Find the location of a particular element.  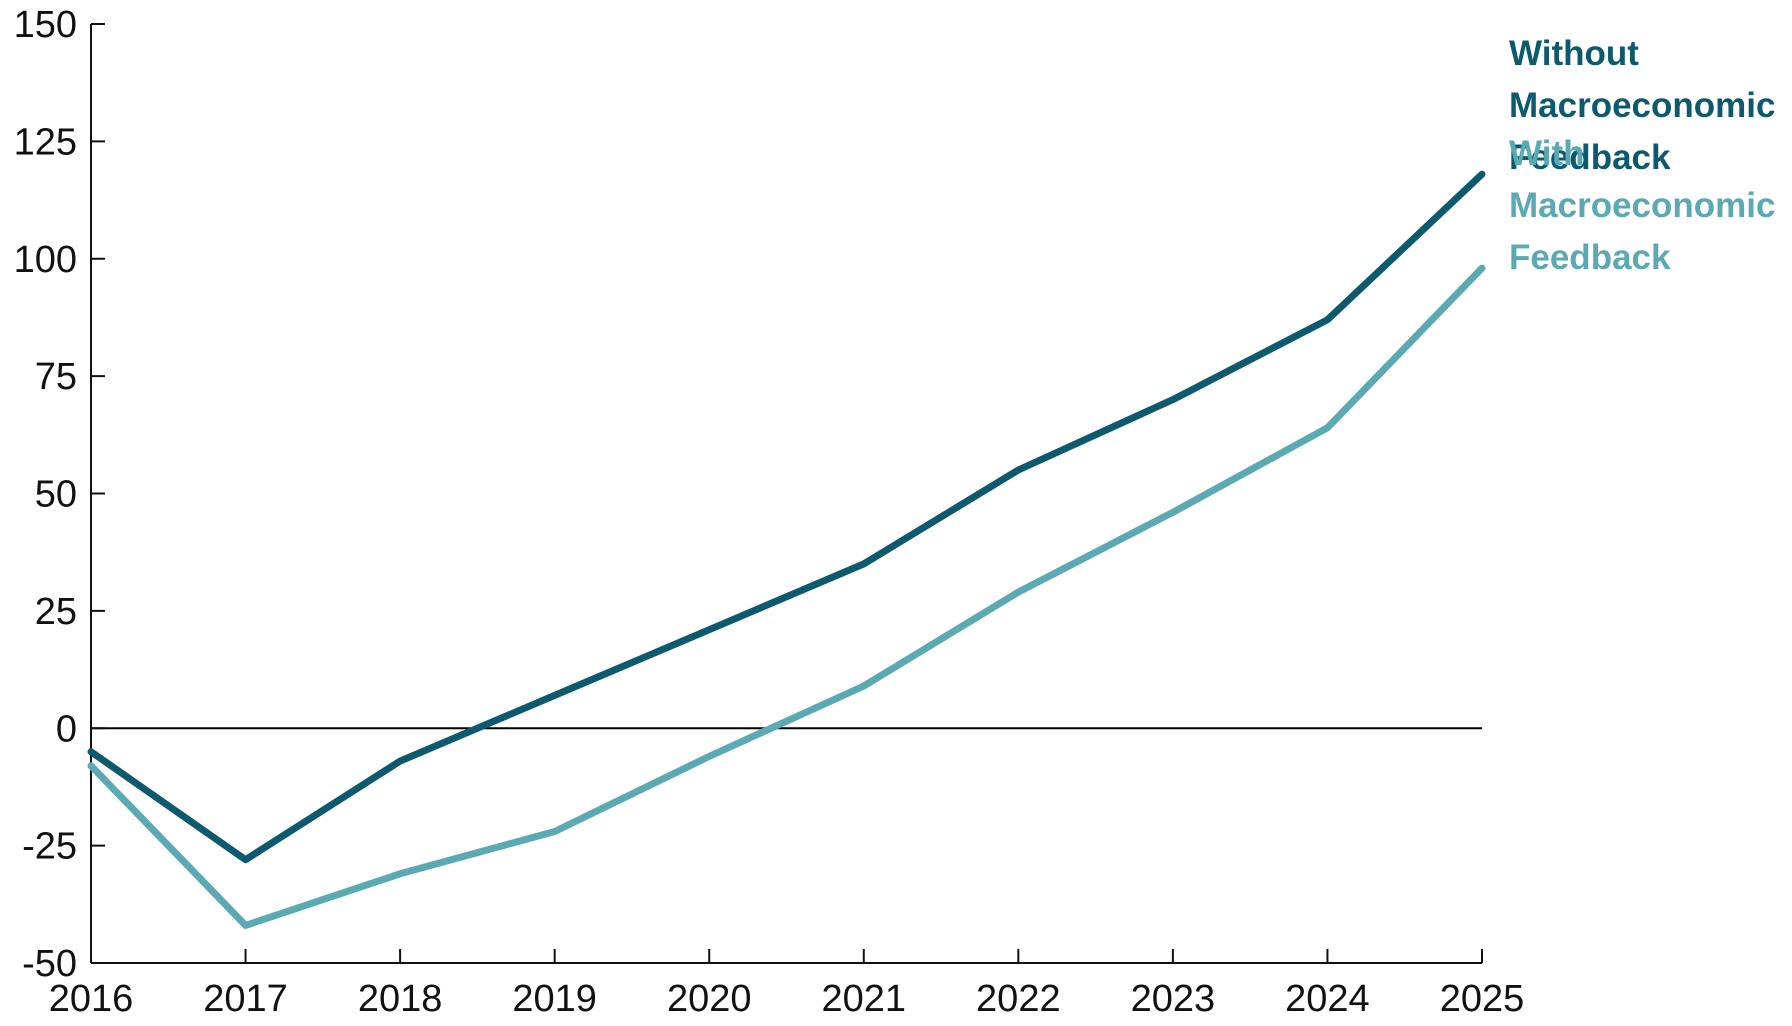

x-tick-label: 2025 is located at coordinates (1482, 999).